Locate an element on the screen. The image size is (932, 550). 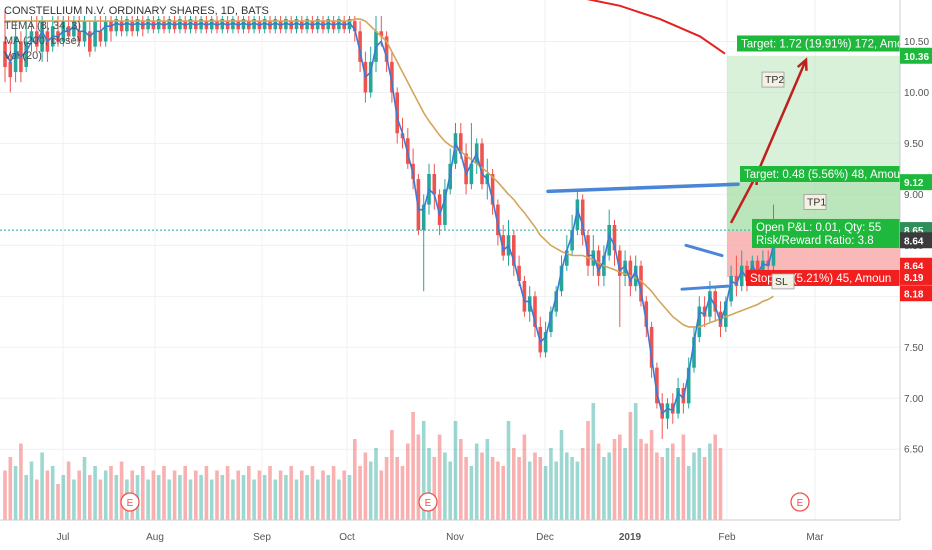
sl-tag-box is located at coordinates (783, 281).